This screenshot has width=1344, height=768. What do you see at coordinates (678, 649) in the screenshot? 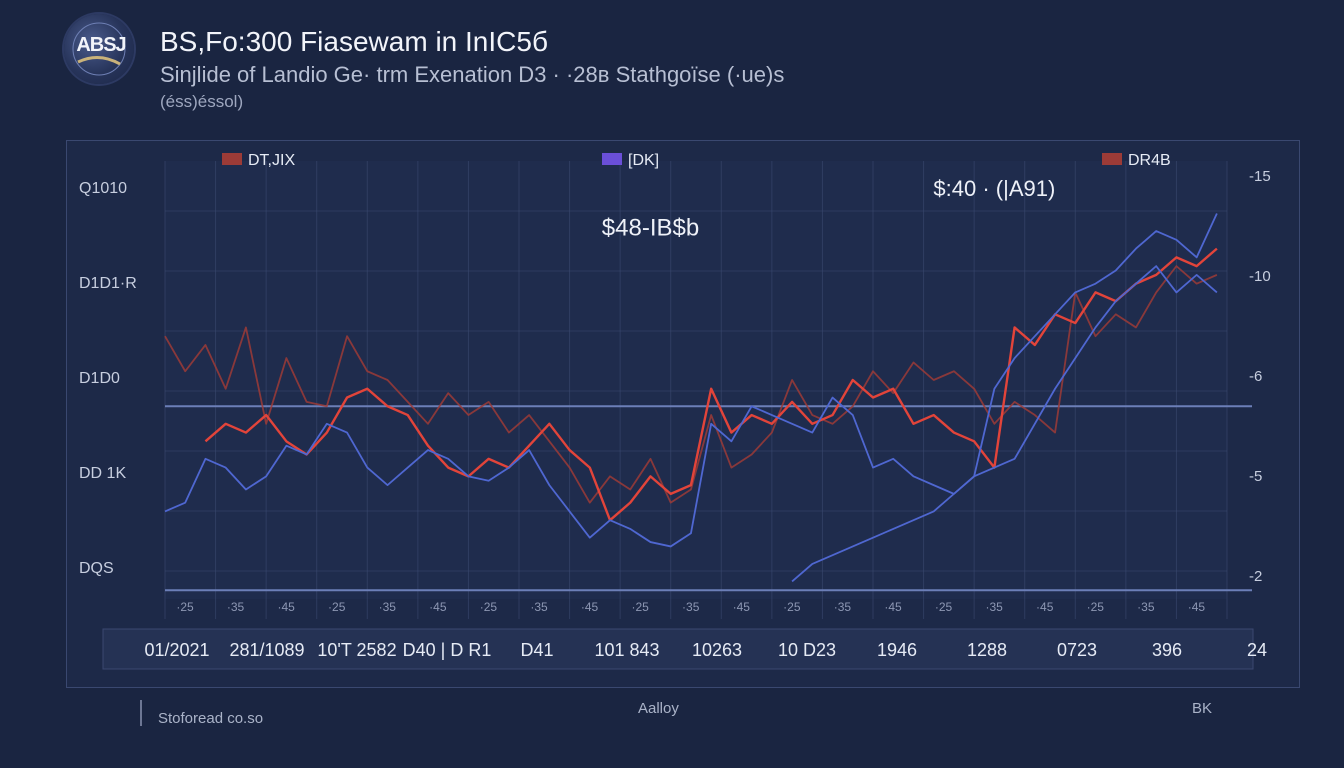
I see `x-axis-band` at bounding box center [678, 649].